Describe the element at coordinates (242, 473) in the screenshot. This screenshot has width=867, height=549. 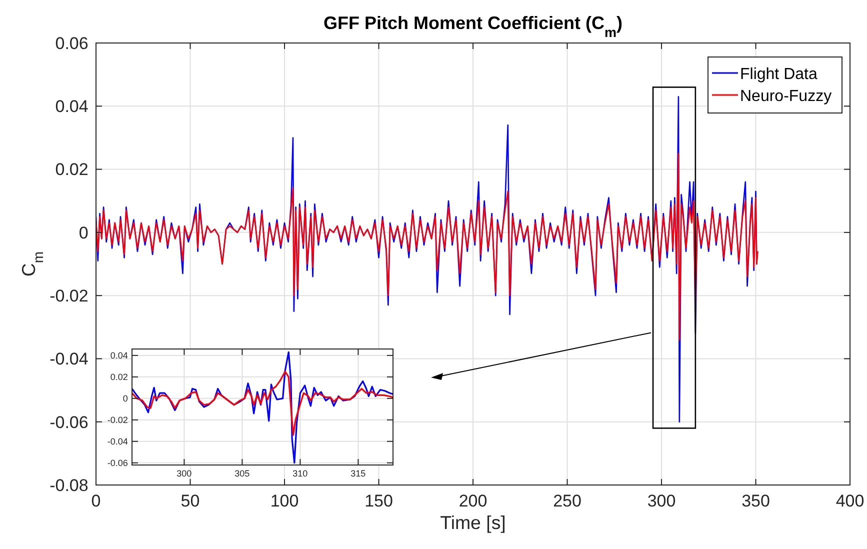
I see `x-tick-label: 305` at that location.